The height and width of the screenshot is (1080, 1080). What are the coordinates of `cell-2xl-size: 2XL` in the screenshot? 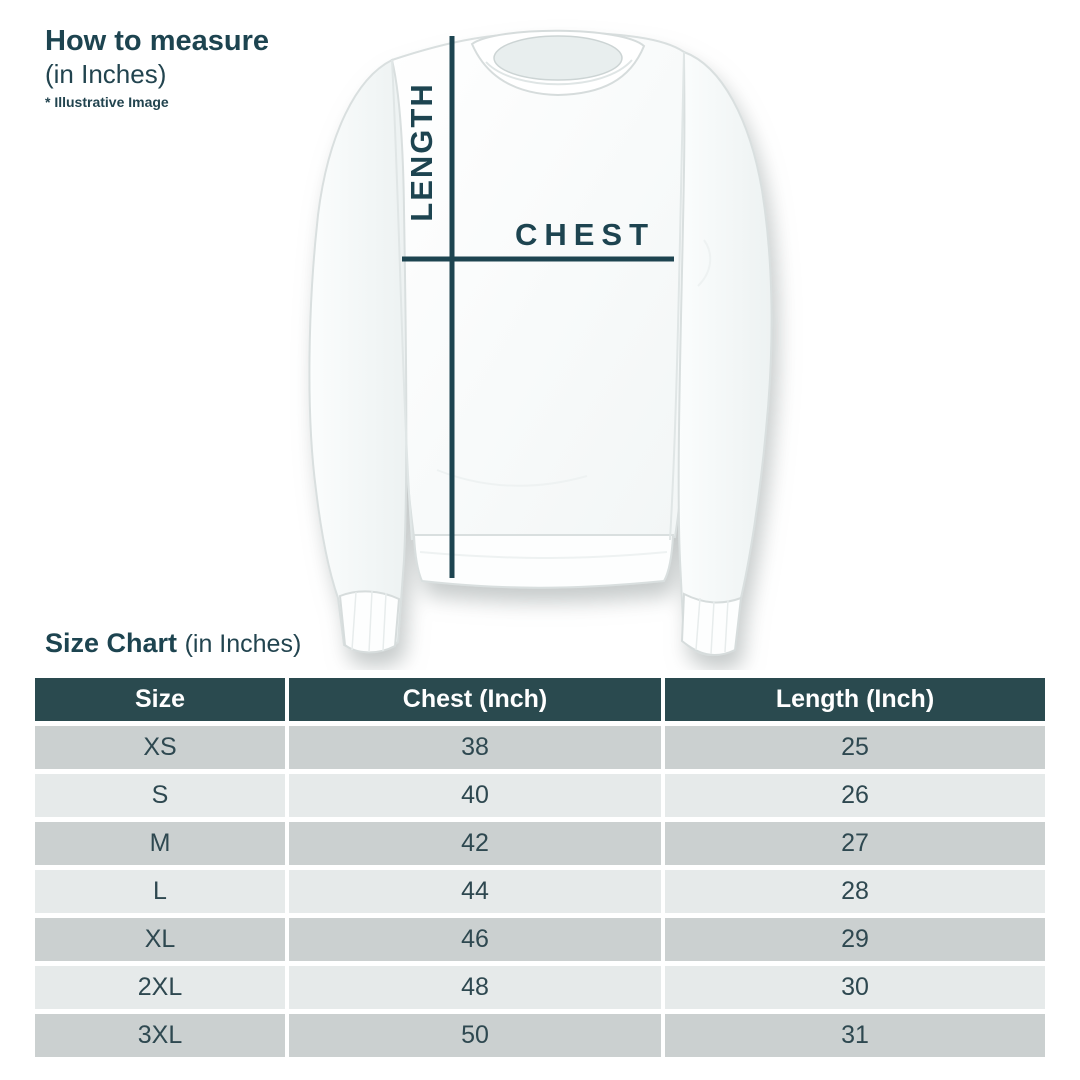 It's located at (160, 987).